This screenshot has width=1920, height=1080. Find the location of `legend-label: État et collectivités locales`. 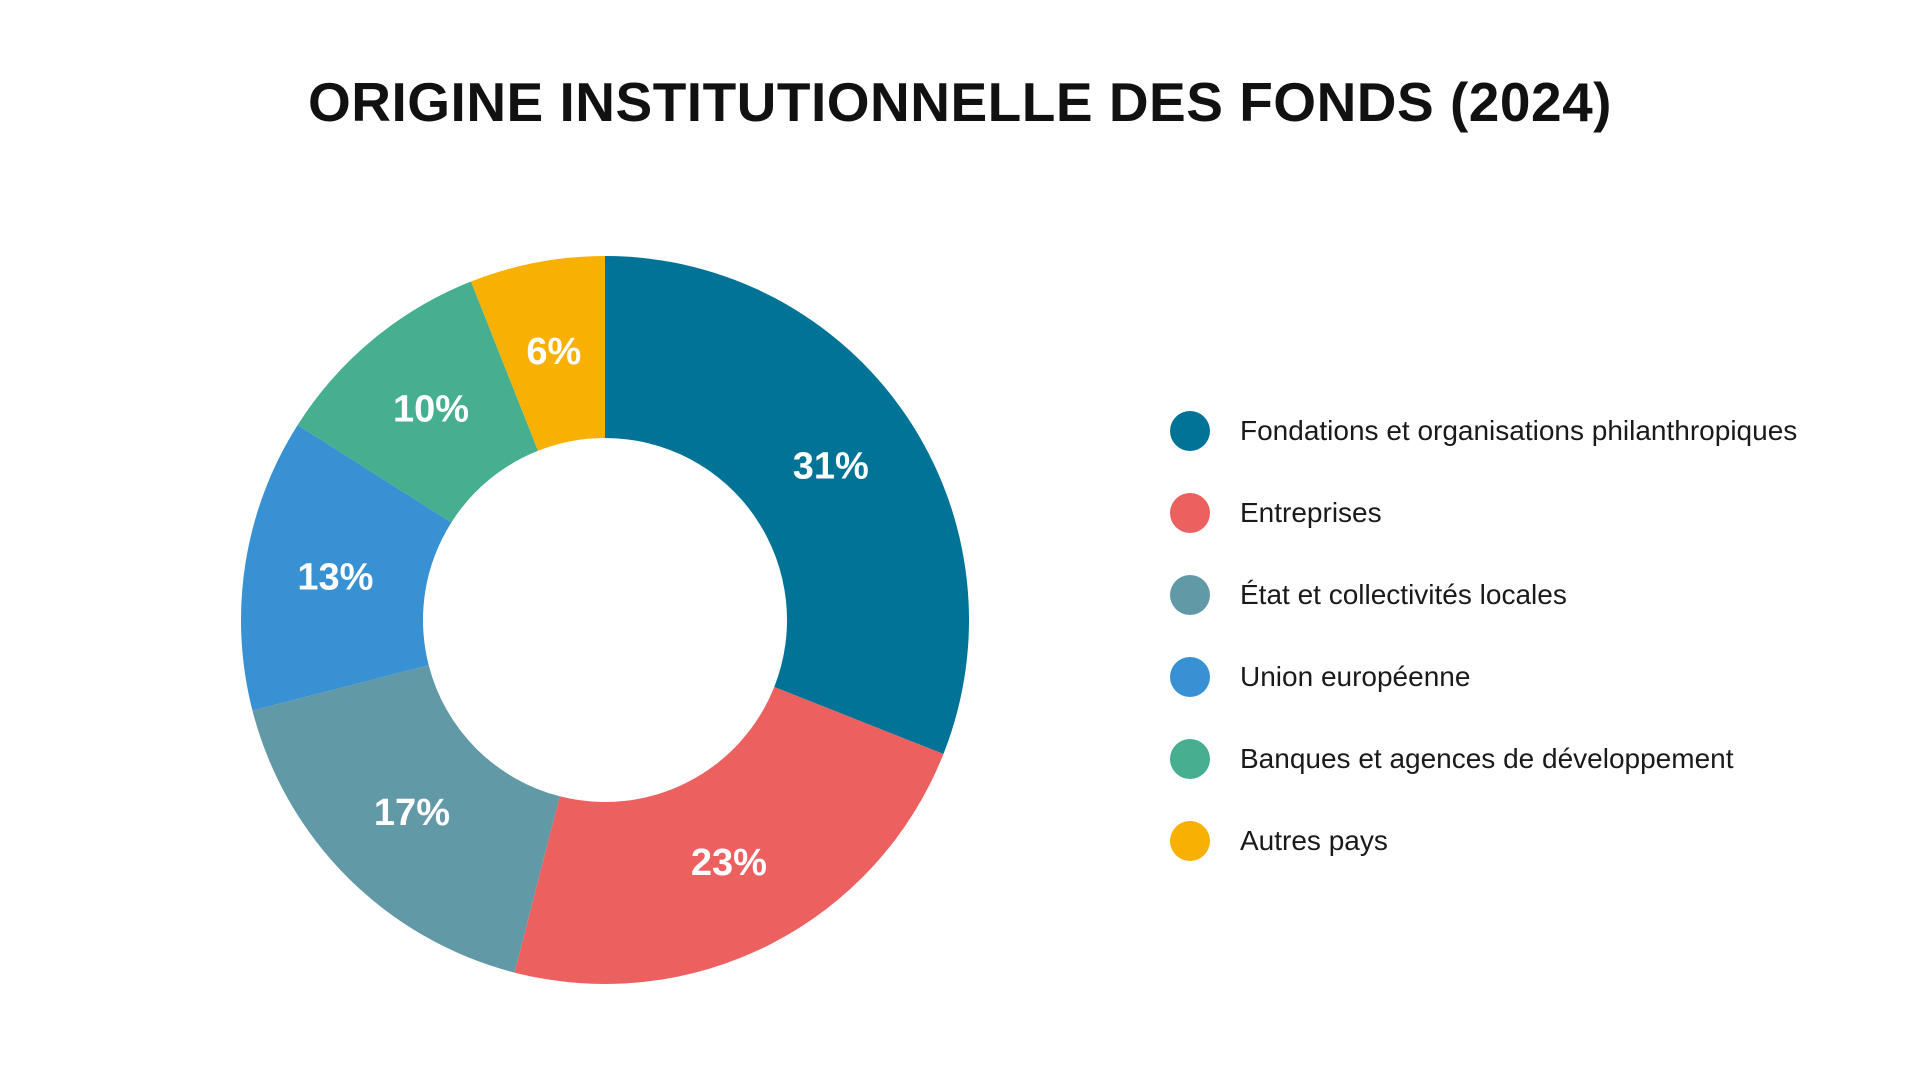

legend-label: État et collectivités locales is located at coordinates (1403, 594).